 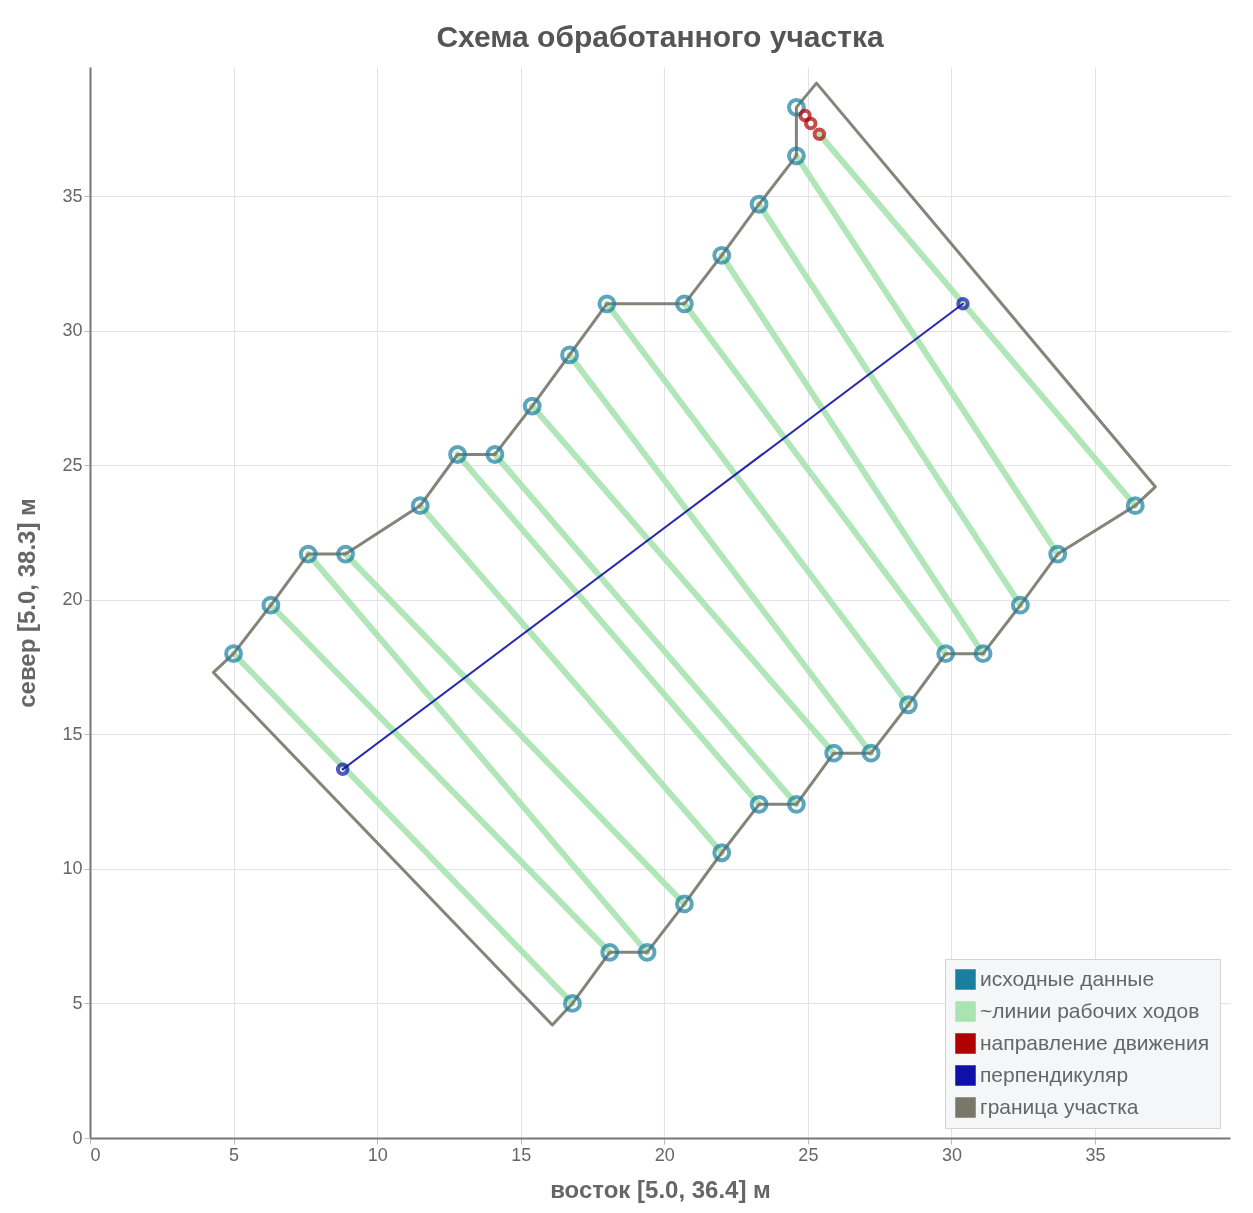 What do you see at coordinates (1067, 978) in the screenshot?
I see `legend-label: исходные данные` at bounding box center [1067, 978].